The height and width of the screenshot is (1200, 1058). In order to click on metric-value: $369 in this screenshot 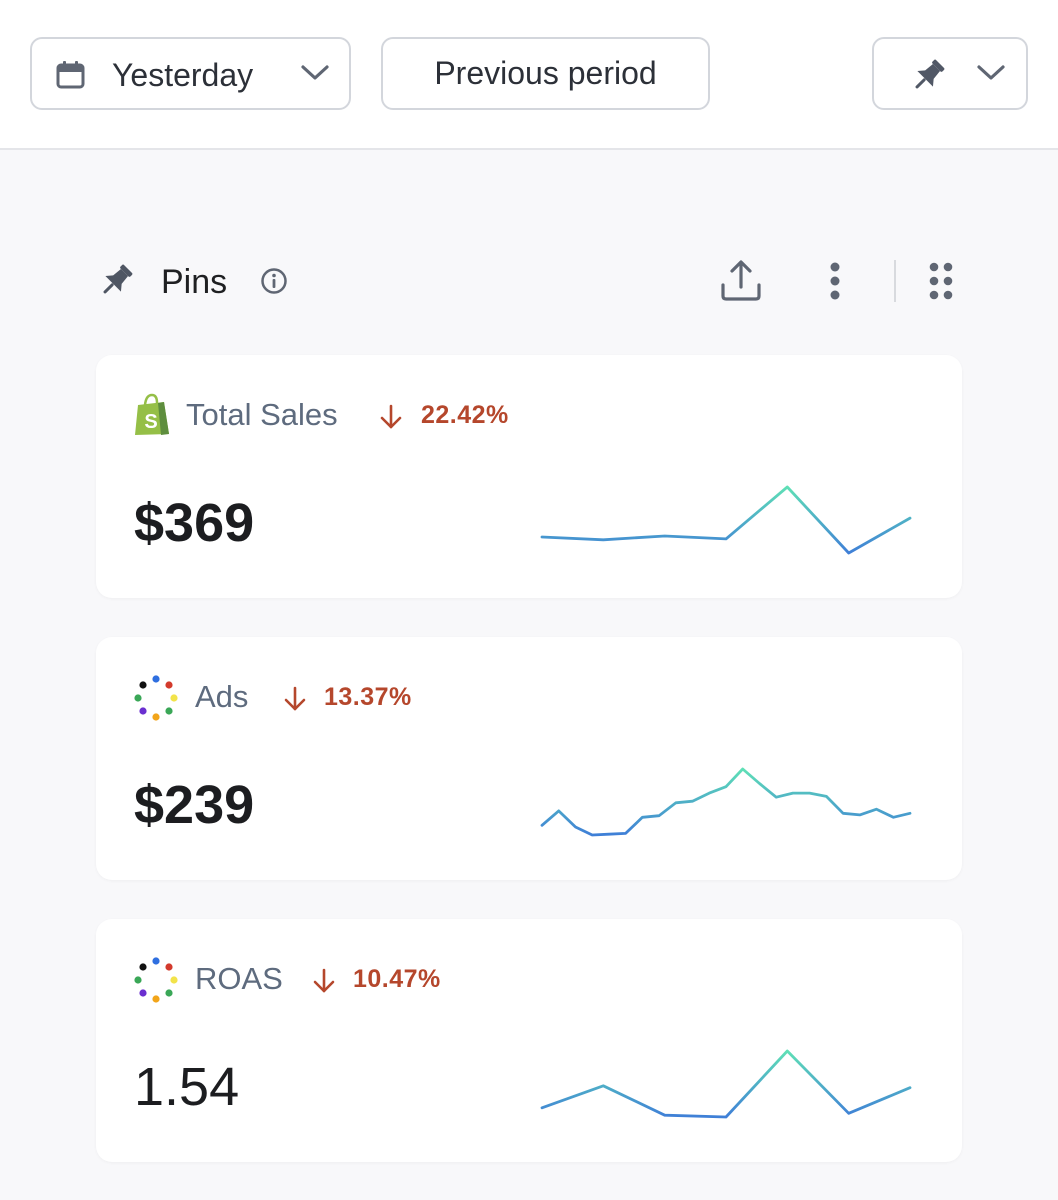, I will do `click(194, 523)`.